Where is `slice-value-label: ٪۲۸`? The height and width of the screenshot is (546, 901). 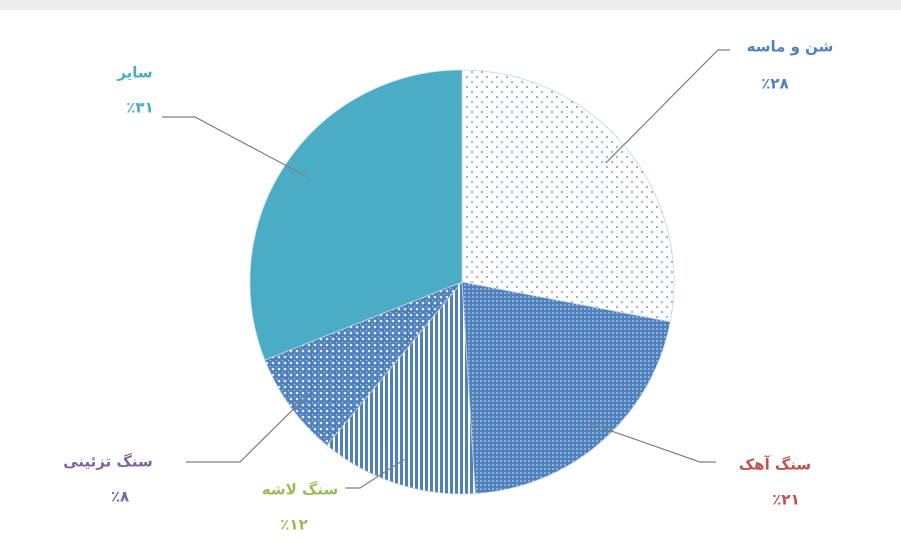
slice-value-label: ٪۲۸ is located at coordinates (774, 84).